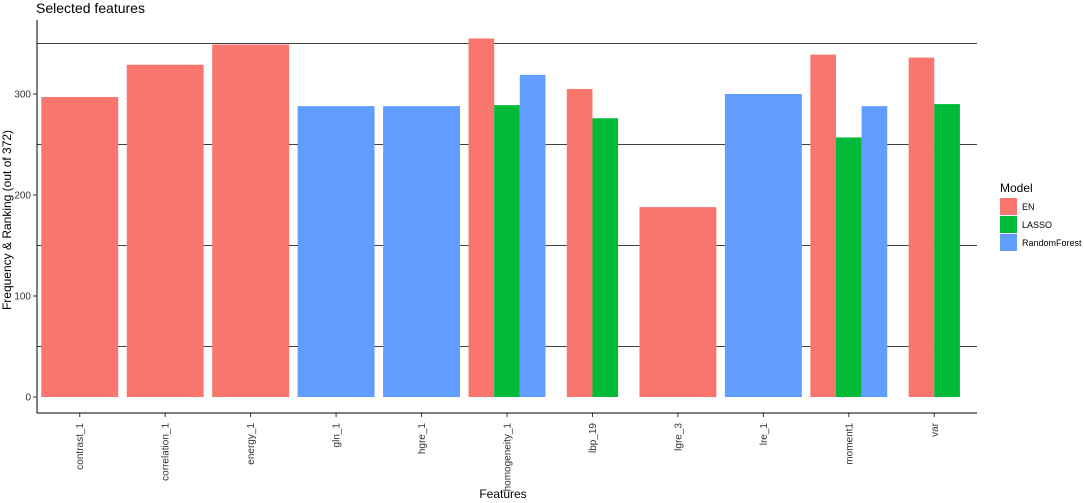 The width and height of the screenshot is (1084, 503). Describe the element at coordinates (1028, 207) in the screenshot. I see `legend-label-EN: EN` at that location.